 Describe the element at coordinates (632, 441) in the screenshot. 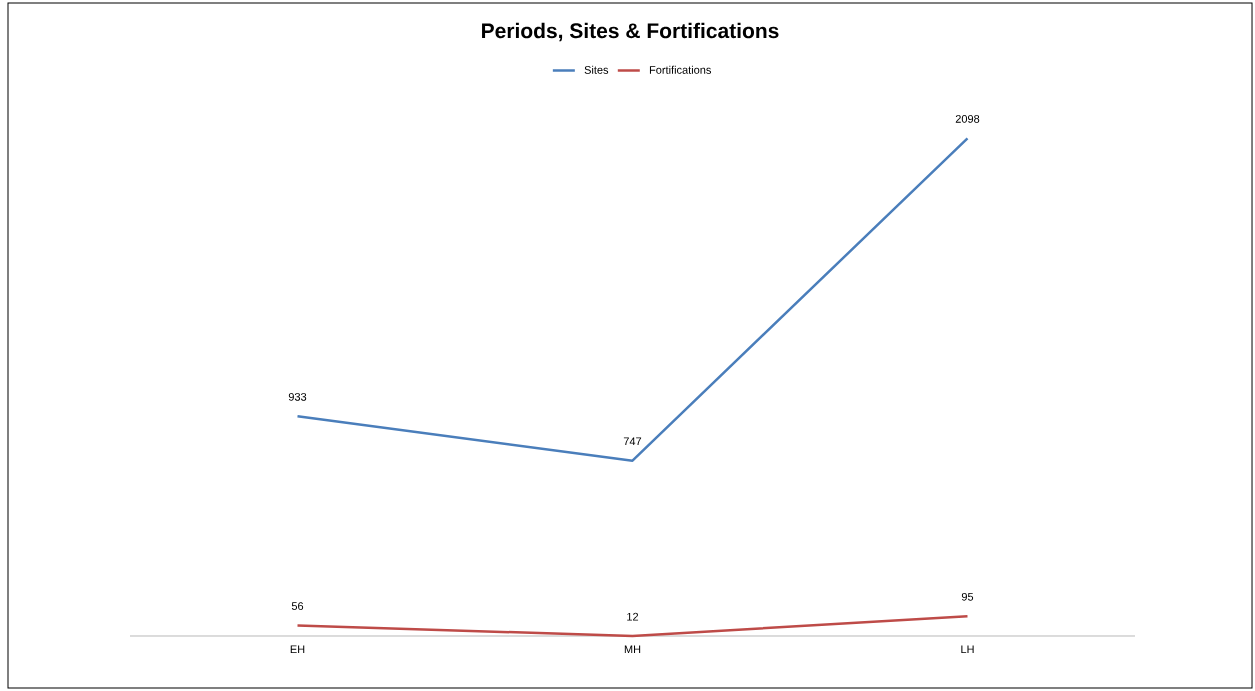

I see `data-label: 747` at that location.